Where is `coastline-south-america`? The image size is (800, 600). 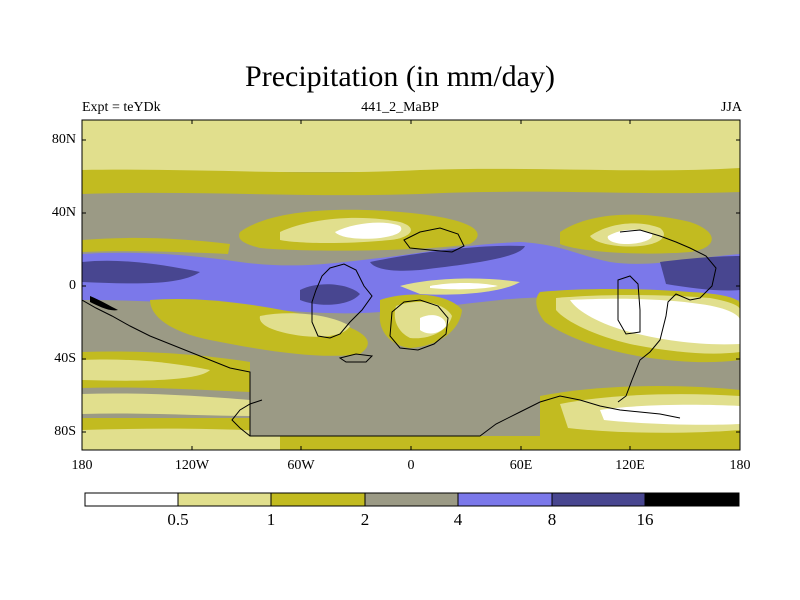 coastline-south-america is located at coordinates (342, 301).